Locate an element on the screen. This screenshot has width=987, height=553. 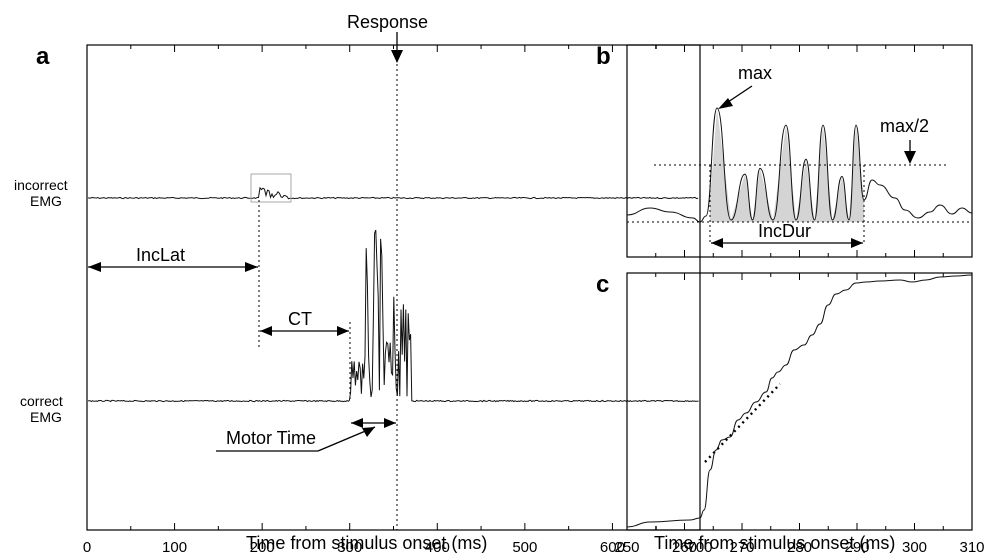
ct-label: CT is located at coordinates (300, 319).